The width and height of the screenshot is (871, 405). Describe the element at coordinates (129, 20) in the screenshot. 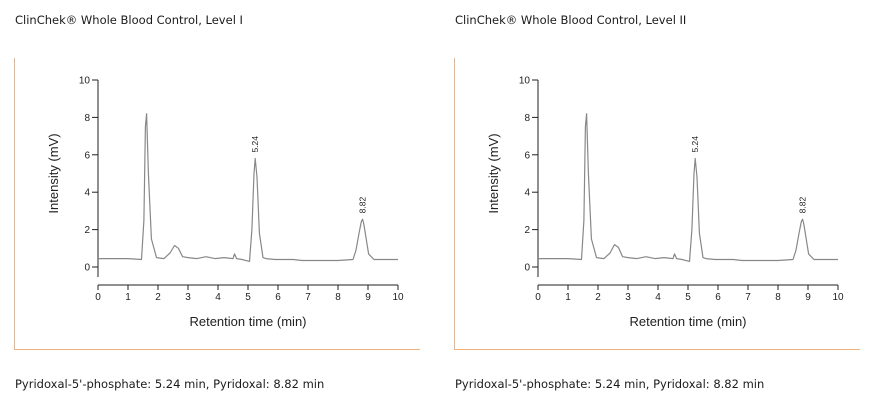

I see `panel-title: ClinChek® Whole Blood Control, Level I` at that location.